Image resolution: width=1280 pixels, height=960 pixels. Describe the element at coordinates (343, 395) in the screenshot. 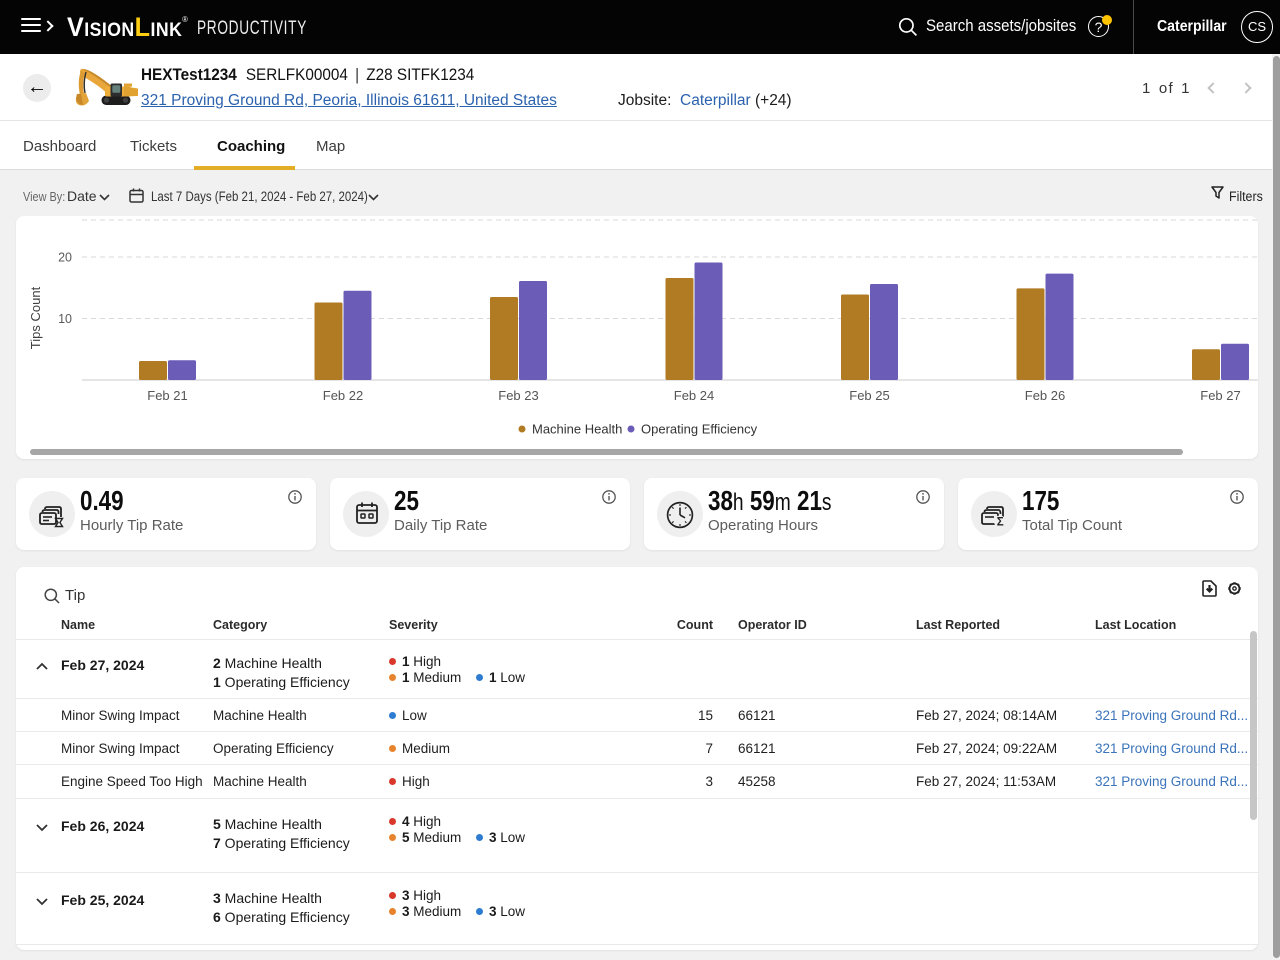

I see `svg-text: Feb 22` at that location.